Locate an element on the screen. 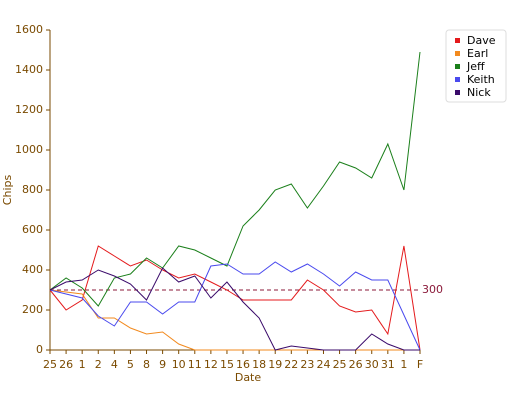 The image size is (520, 404). x-tick-label: 15 is located at coordinates (227, 364).